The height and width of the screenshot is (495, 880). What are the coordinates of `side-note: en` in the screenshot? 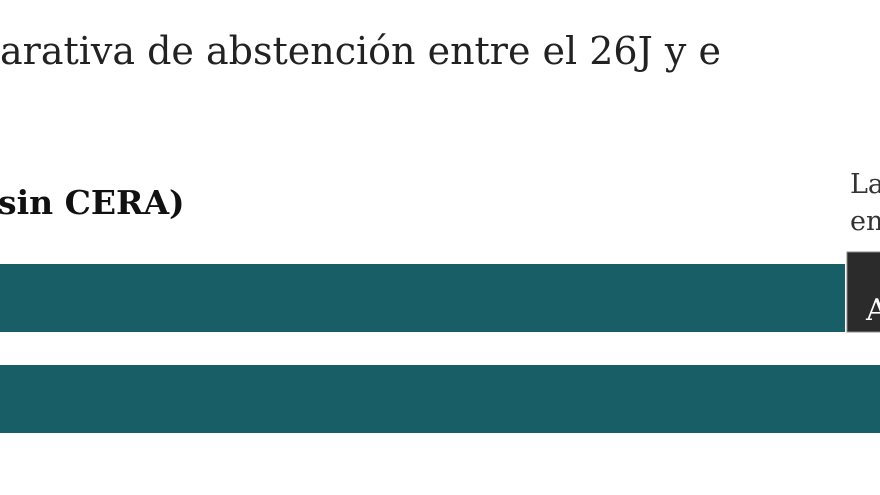 It's located at (865, 221).